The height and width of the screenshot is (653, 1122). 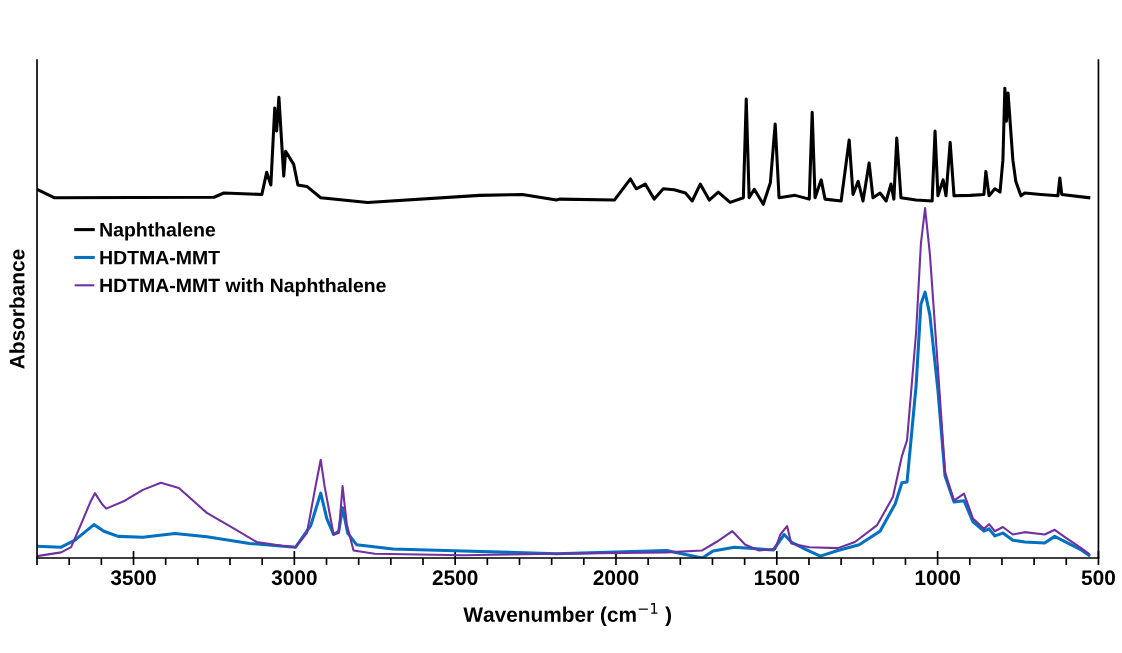 What do you see at coordinates (133, 578) in the screenshot?
I see `x-tick-label: 3500` at bounding box center [133, 578].